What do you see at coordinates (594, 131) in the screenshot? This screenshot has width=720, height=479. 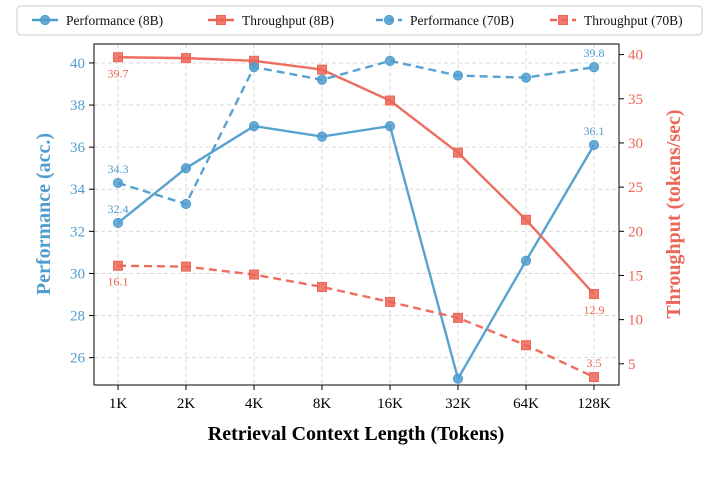 I see `data-label: 36.1` at bounding box center [594, 131].